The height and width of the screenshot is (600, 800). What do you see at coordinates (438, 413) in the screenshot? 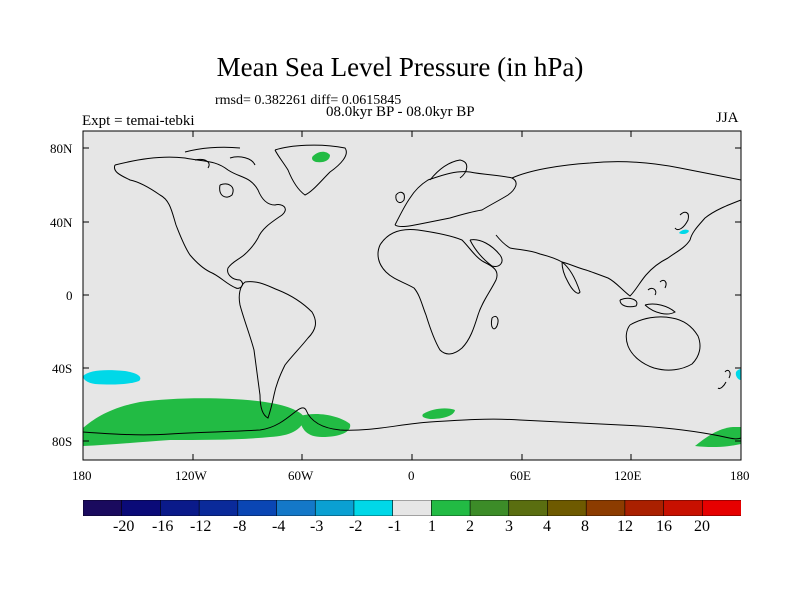
I see `anomaly-off-africa` at bounding box center [438, 413].